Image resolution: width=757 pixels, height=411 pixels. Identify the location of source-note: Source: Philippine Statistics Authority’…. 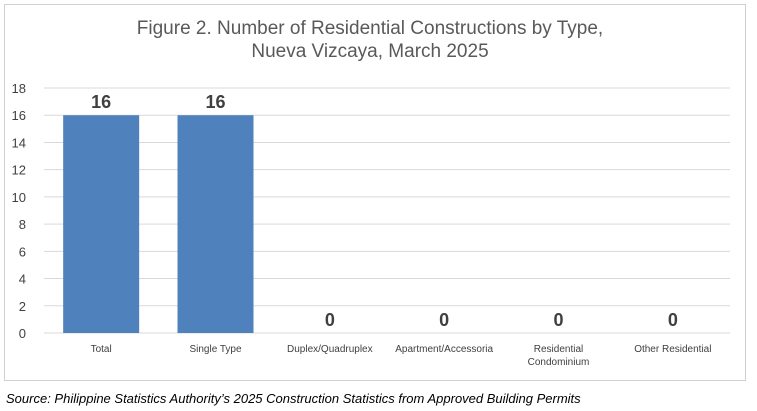
(293, 398).